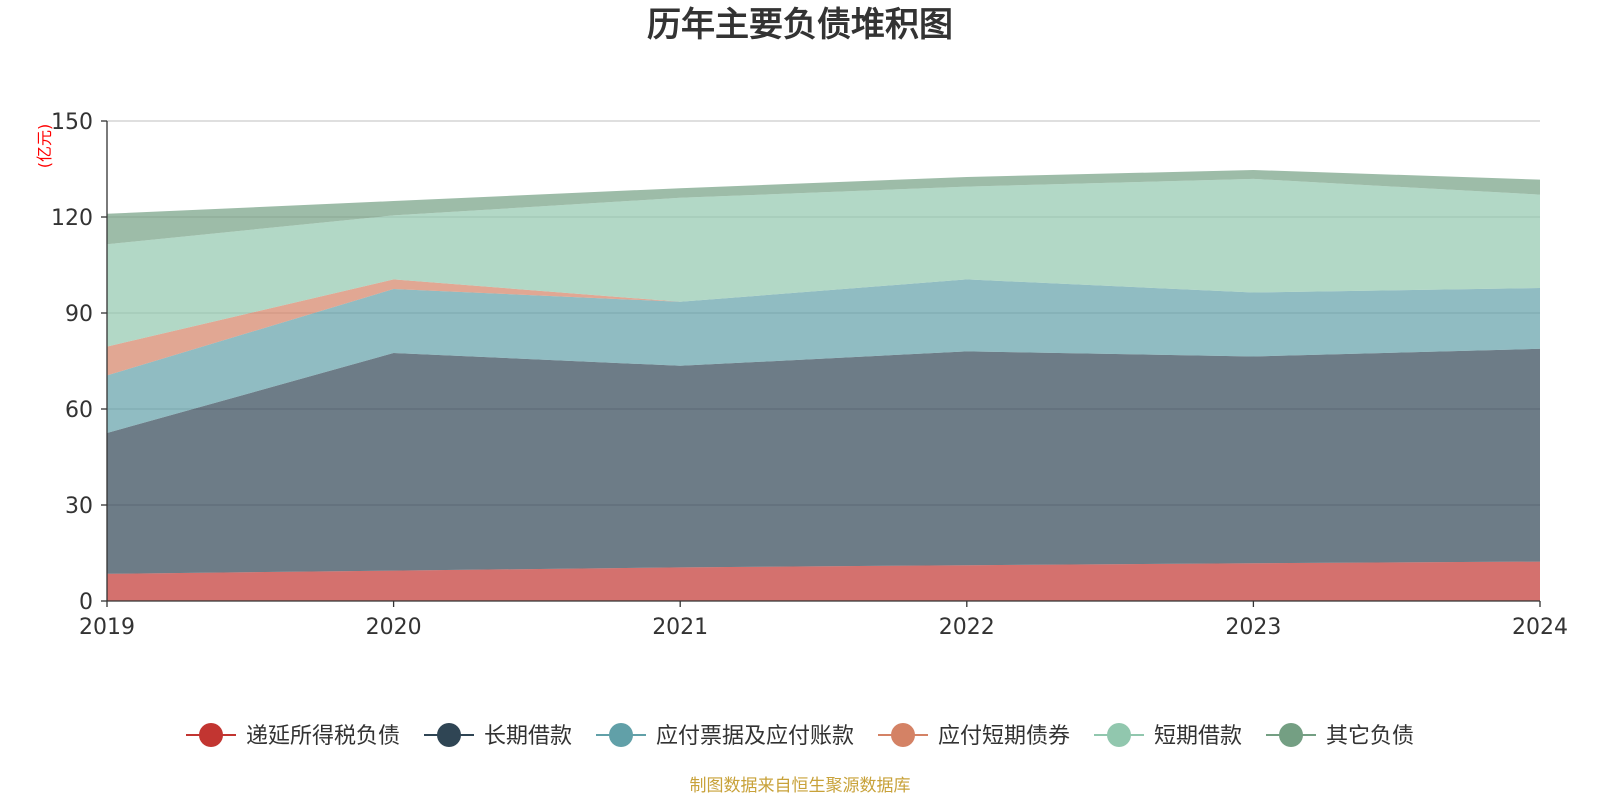  I want to click on legend-item-4: 应付短期债券, so click(974, 736).